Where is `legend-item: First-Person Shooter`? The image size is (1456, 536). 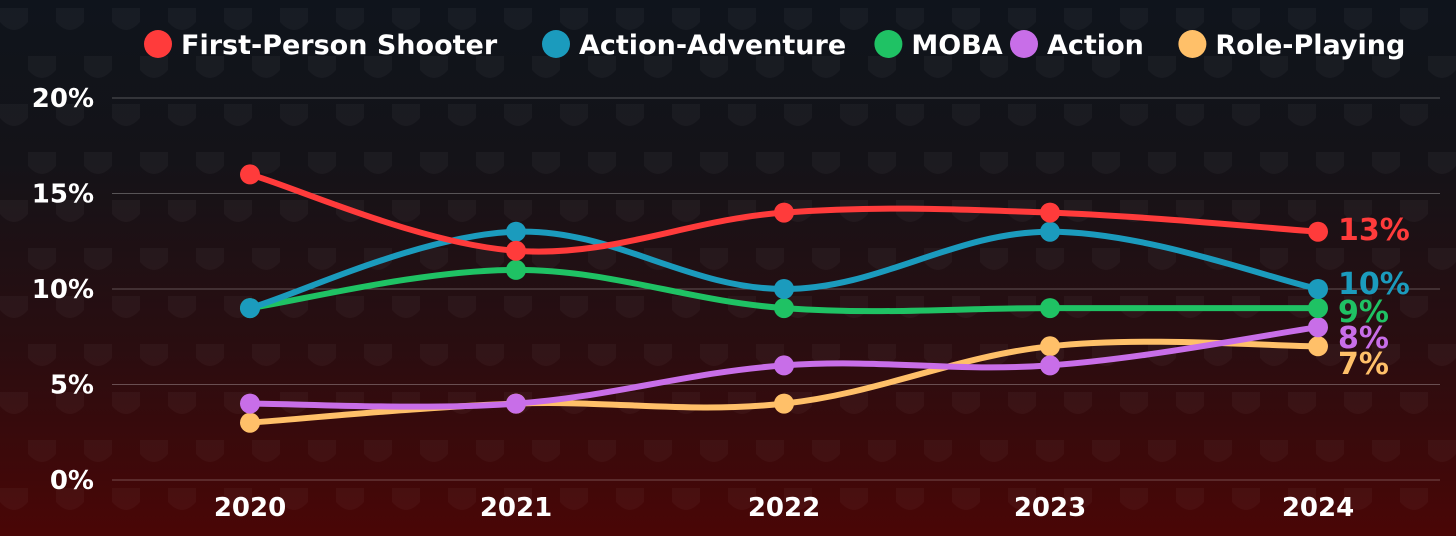
legend-item: First-Person Shooter is located at coordinates (321, 45).